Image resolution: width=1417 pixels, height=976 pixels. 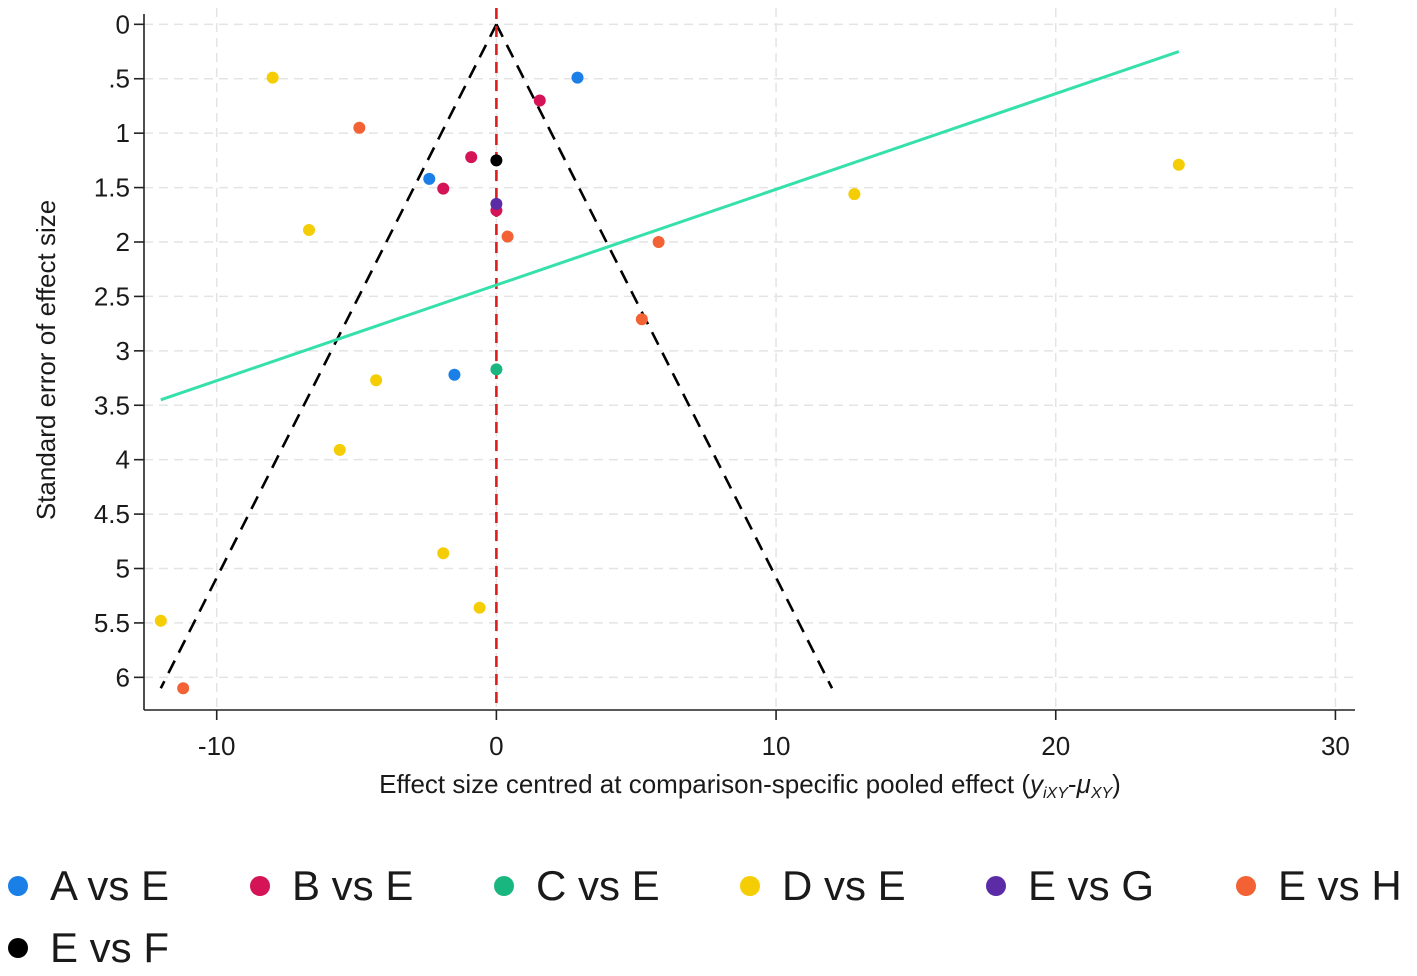 What do you see at coordinates (496, 369) in the screenshot?
I see `data-point-c-vs-e` at bounding box center [496, 369].